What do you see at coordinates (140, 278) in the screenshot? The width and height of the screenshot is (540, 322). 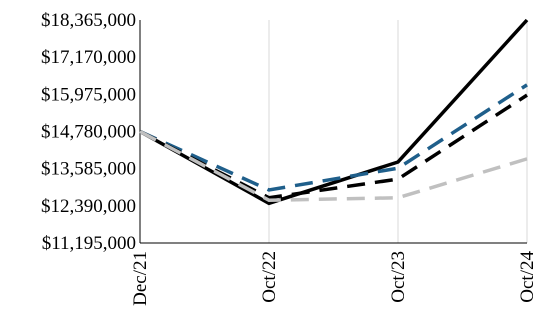 I see `x-tick-label: Dec/21` at bounding box center [140, 278].